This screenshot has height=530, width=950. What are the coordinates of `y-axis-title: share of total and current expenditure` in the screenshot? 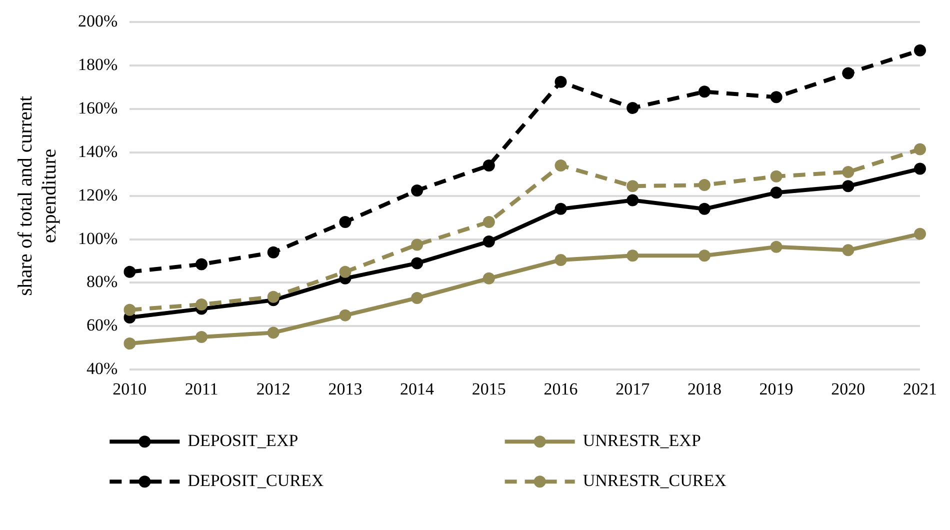 It's located at (37, 196).